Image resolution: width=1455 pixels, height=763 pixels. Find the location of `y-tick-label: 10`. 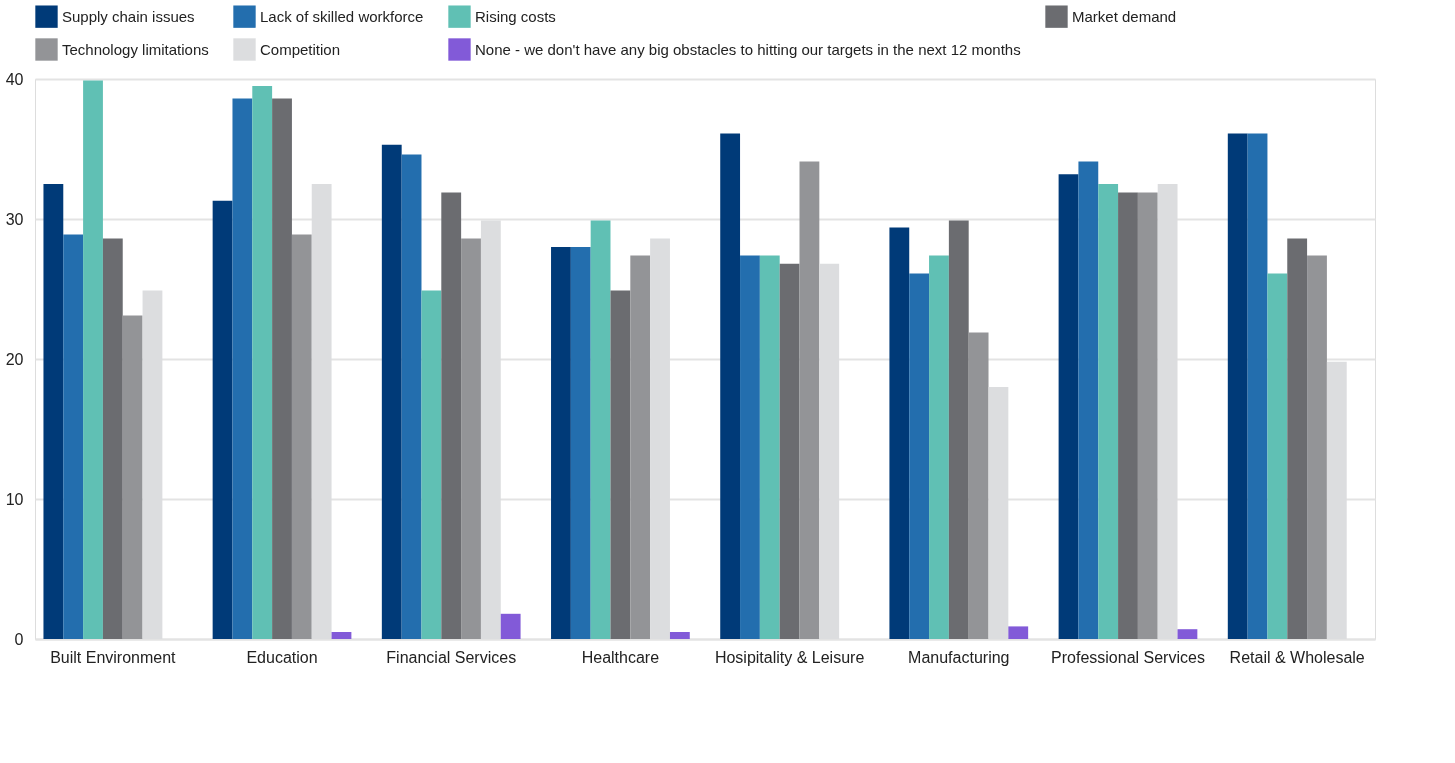

y-tick-label: 10 is located at coordinates (14, 499).